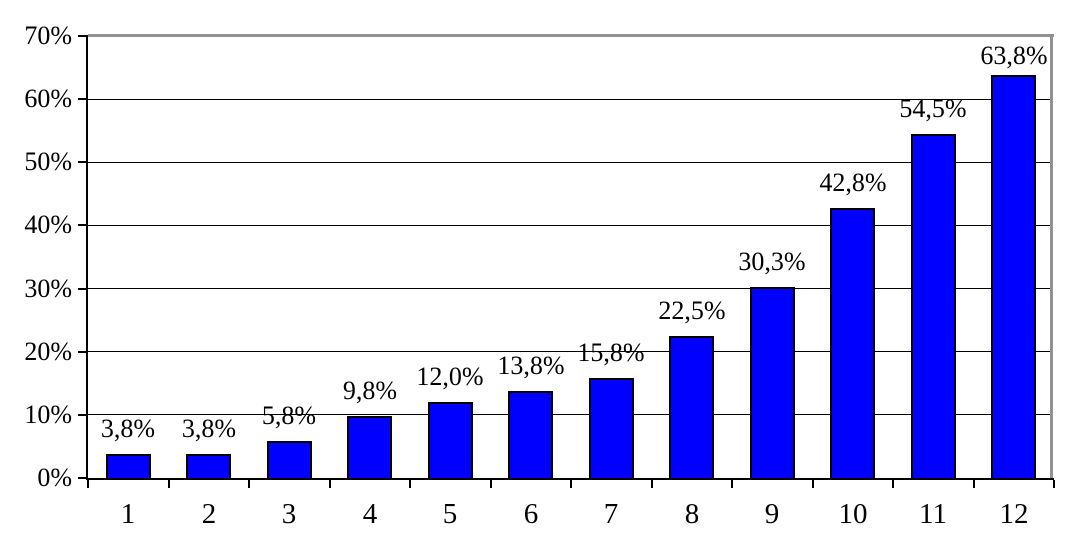 The image size is (1066, 544). What do you see at coordinates (48, 161) in the screenshot?
I see `y-tick-label: 50%` at bounding box center [48, 161].